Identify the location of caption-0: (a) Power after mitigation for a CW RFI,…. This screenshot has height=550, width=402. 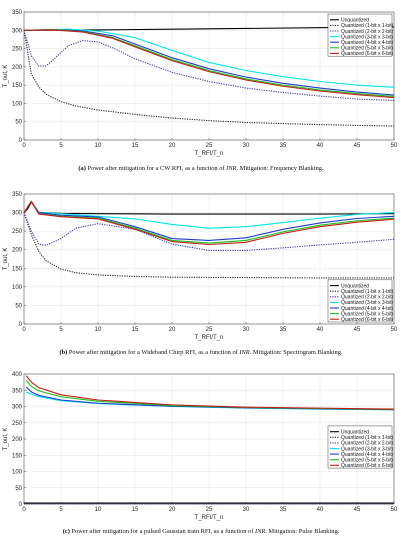
(201, 168).